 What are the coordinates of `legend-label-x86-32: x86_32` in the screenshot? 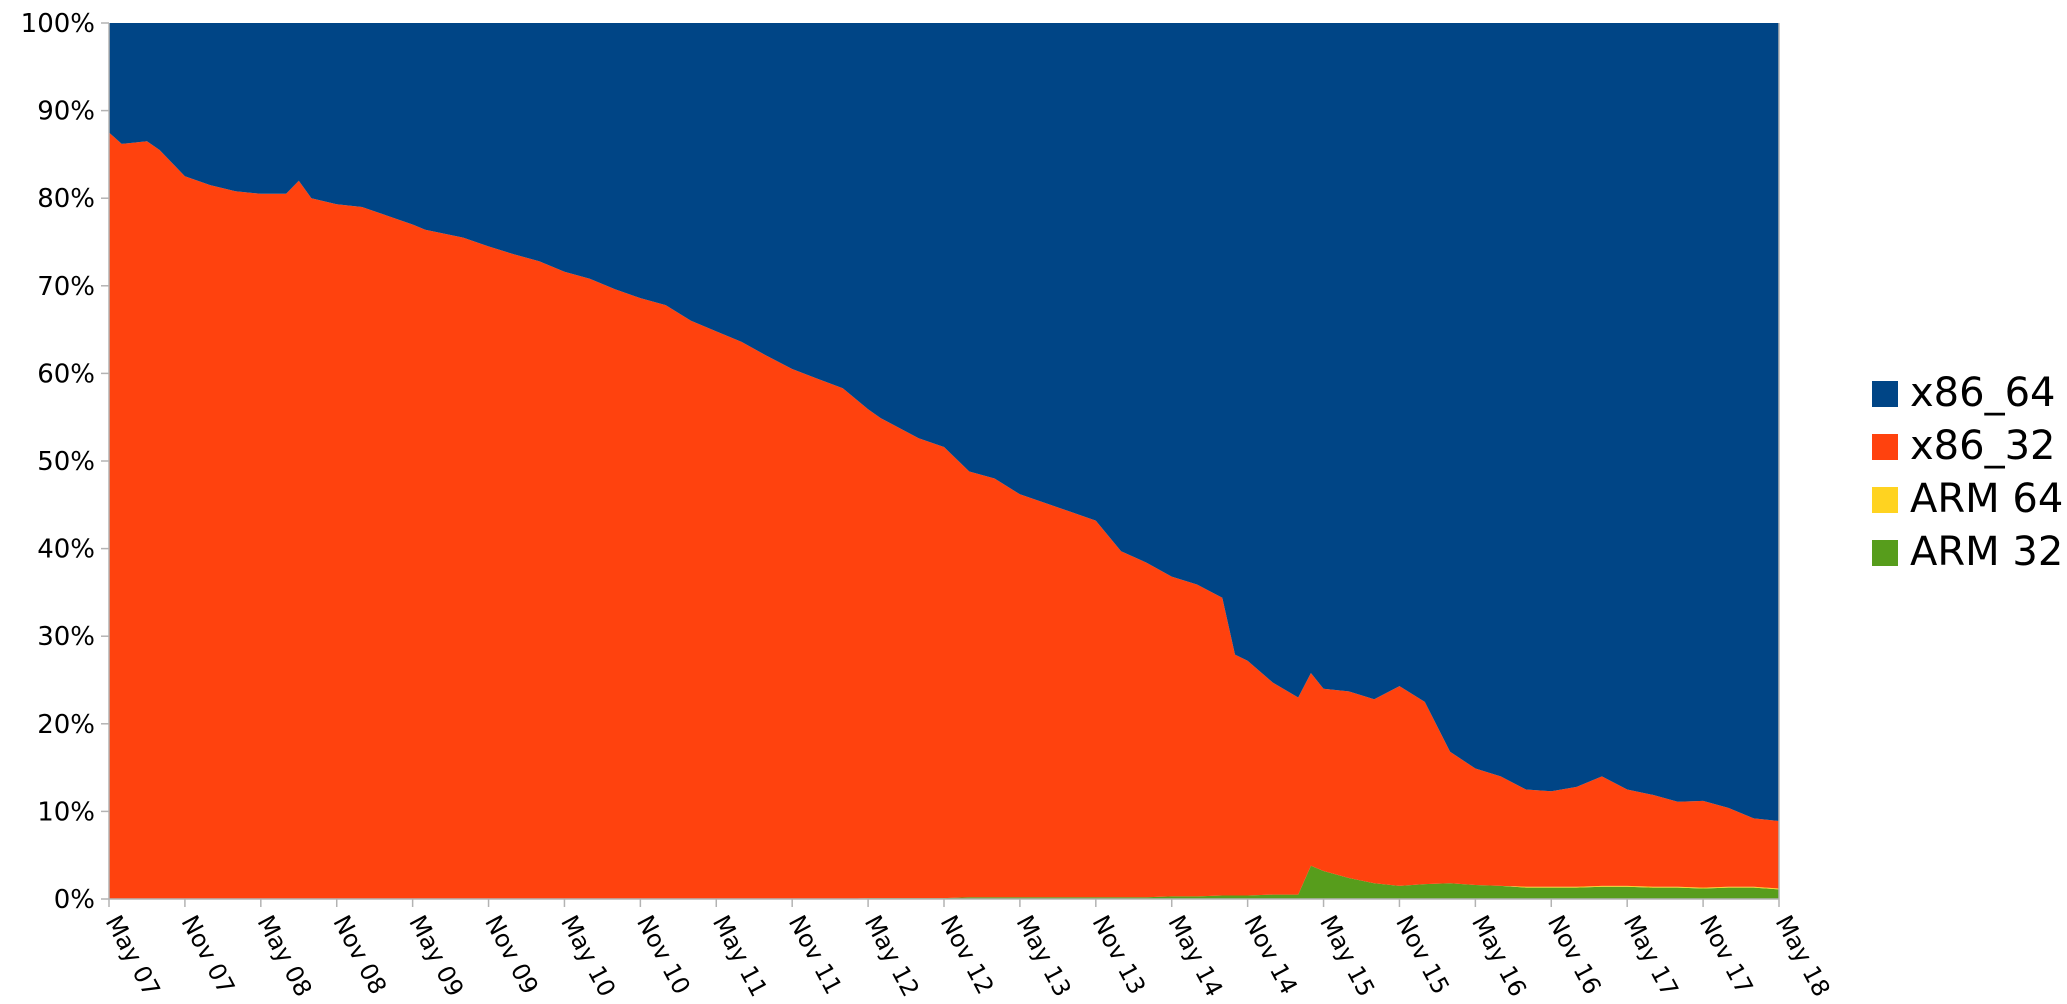 It's located at (1982, 446).